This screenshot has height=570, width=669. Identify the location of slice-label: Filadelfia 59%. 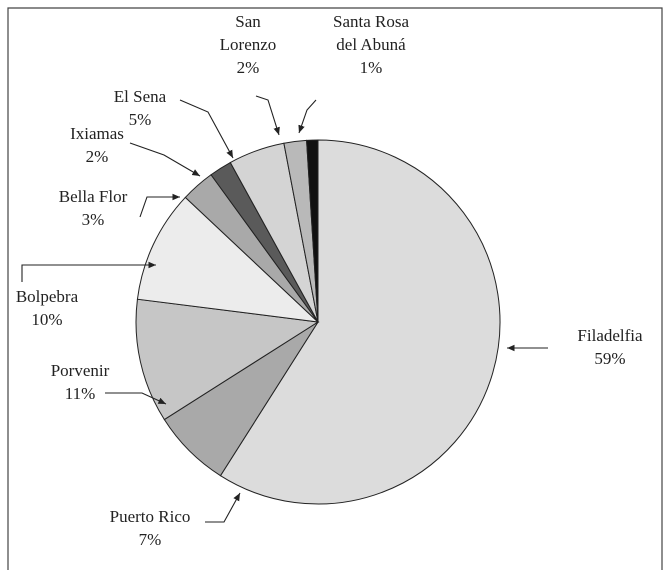
(610, 347).